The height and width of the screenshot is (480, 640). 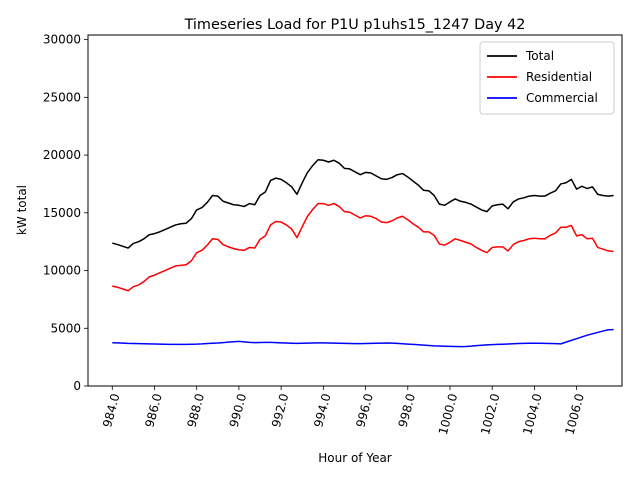 What do you see at coordinates (280, 410) in the screenshot?
I see `x-tick-label: 992.0` at bounding box center [280, 410].